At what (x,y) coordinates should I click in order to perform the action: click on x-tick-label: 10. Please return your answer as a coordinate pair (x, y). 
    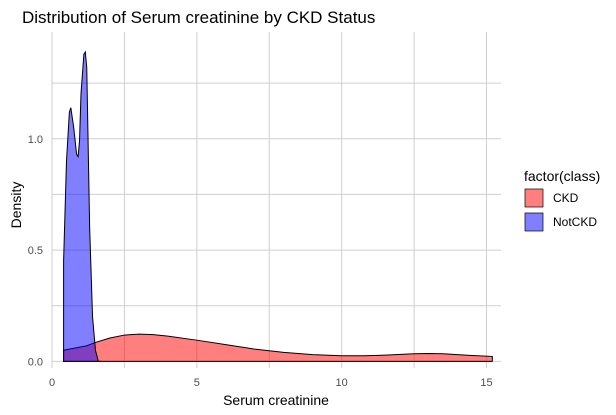
    Looking at the image, I should click on (342, 383).